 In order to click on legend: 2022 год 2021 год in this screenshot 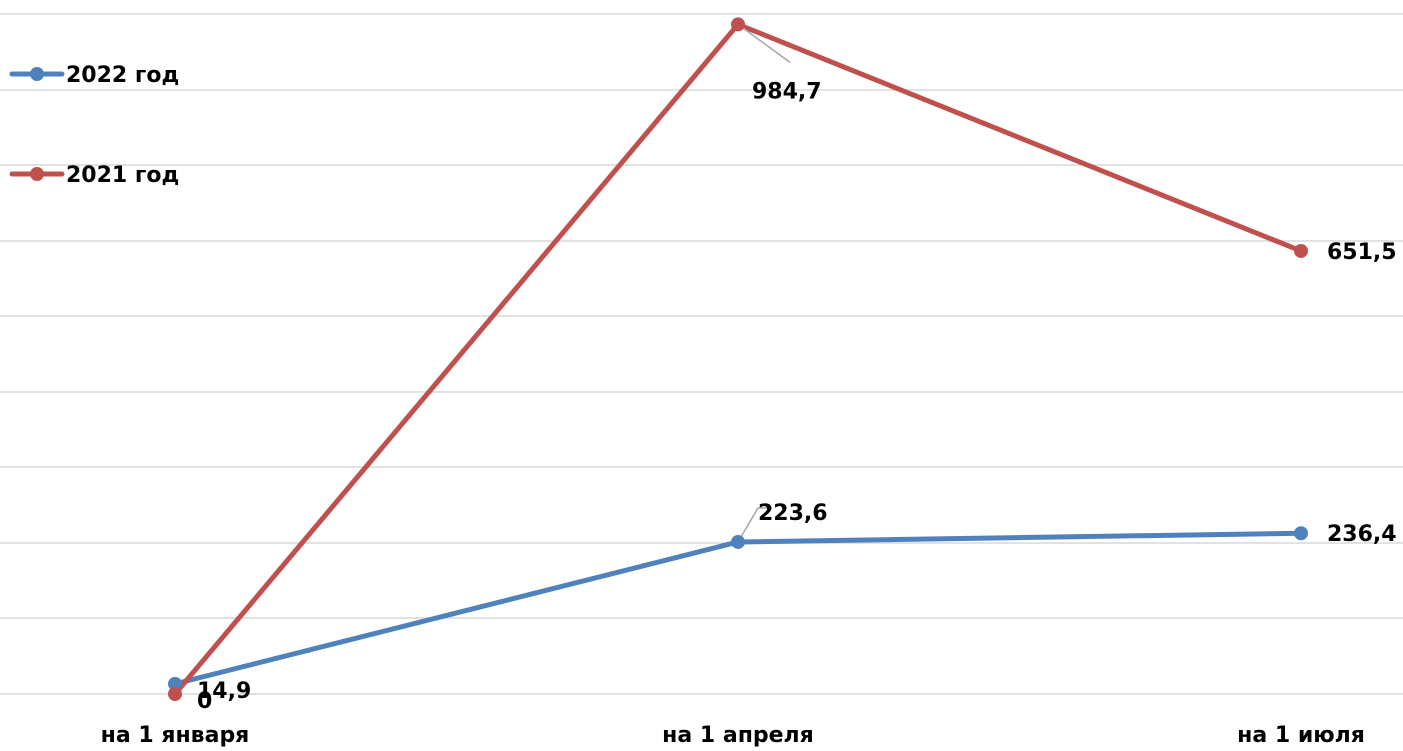, I will do `click(94, 125)`.